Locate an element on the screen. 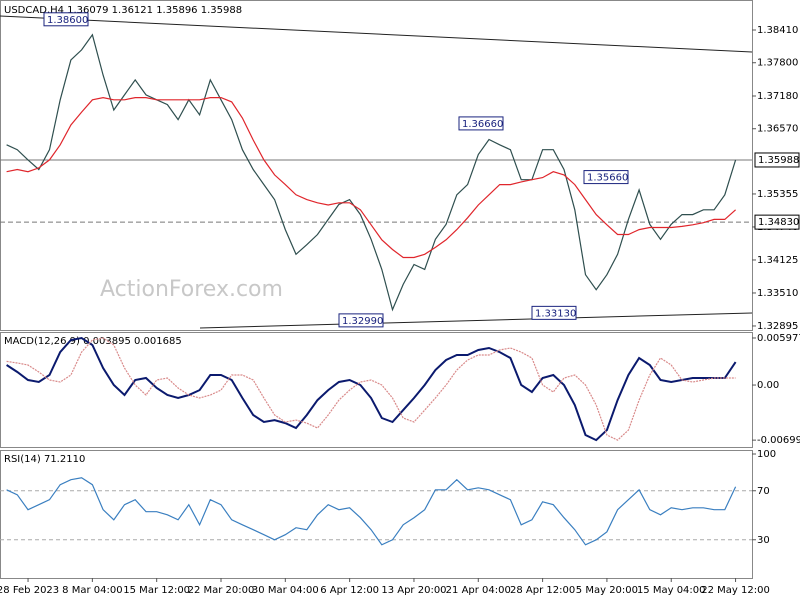 This screenshot has width=800, height=600. y-tick-label: 1.36570 is located at coordinates (777, 129).